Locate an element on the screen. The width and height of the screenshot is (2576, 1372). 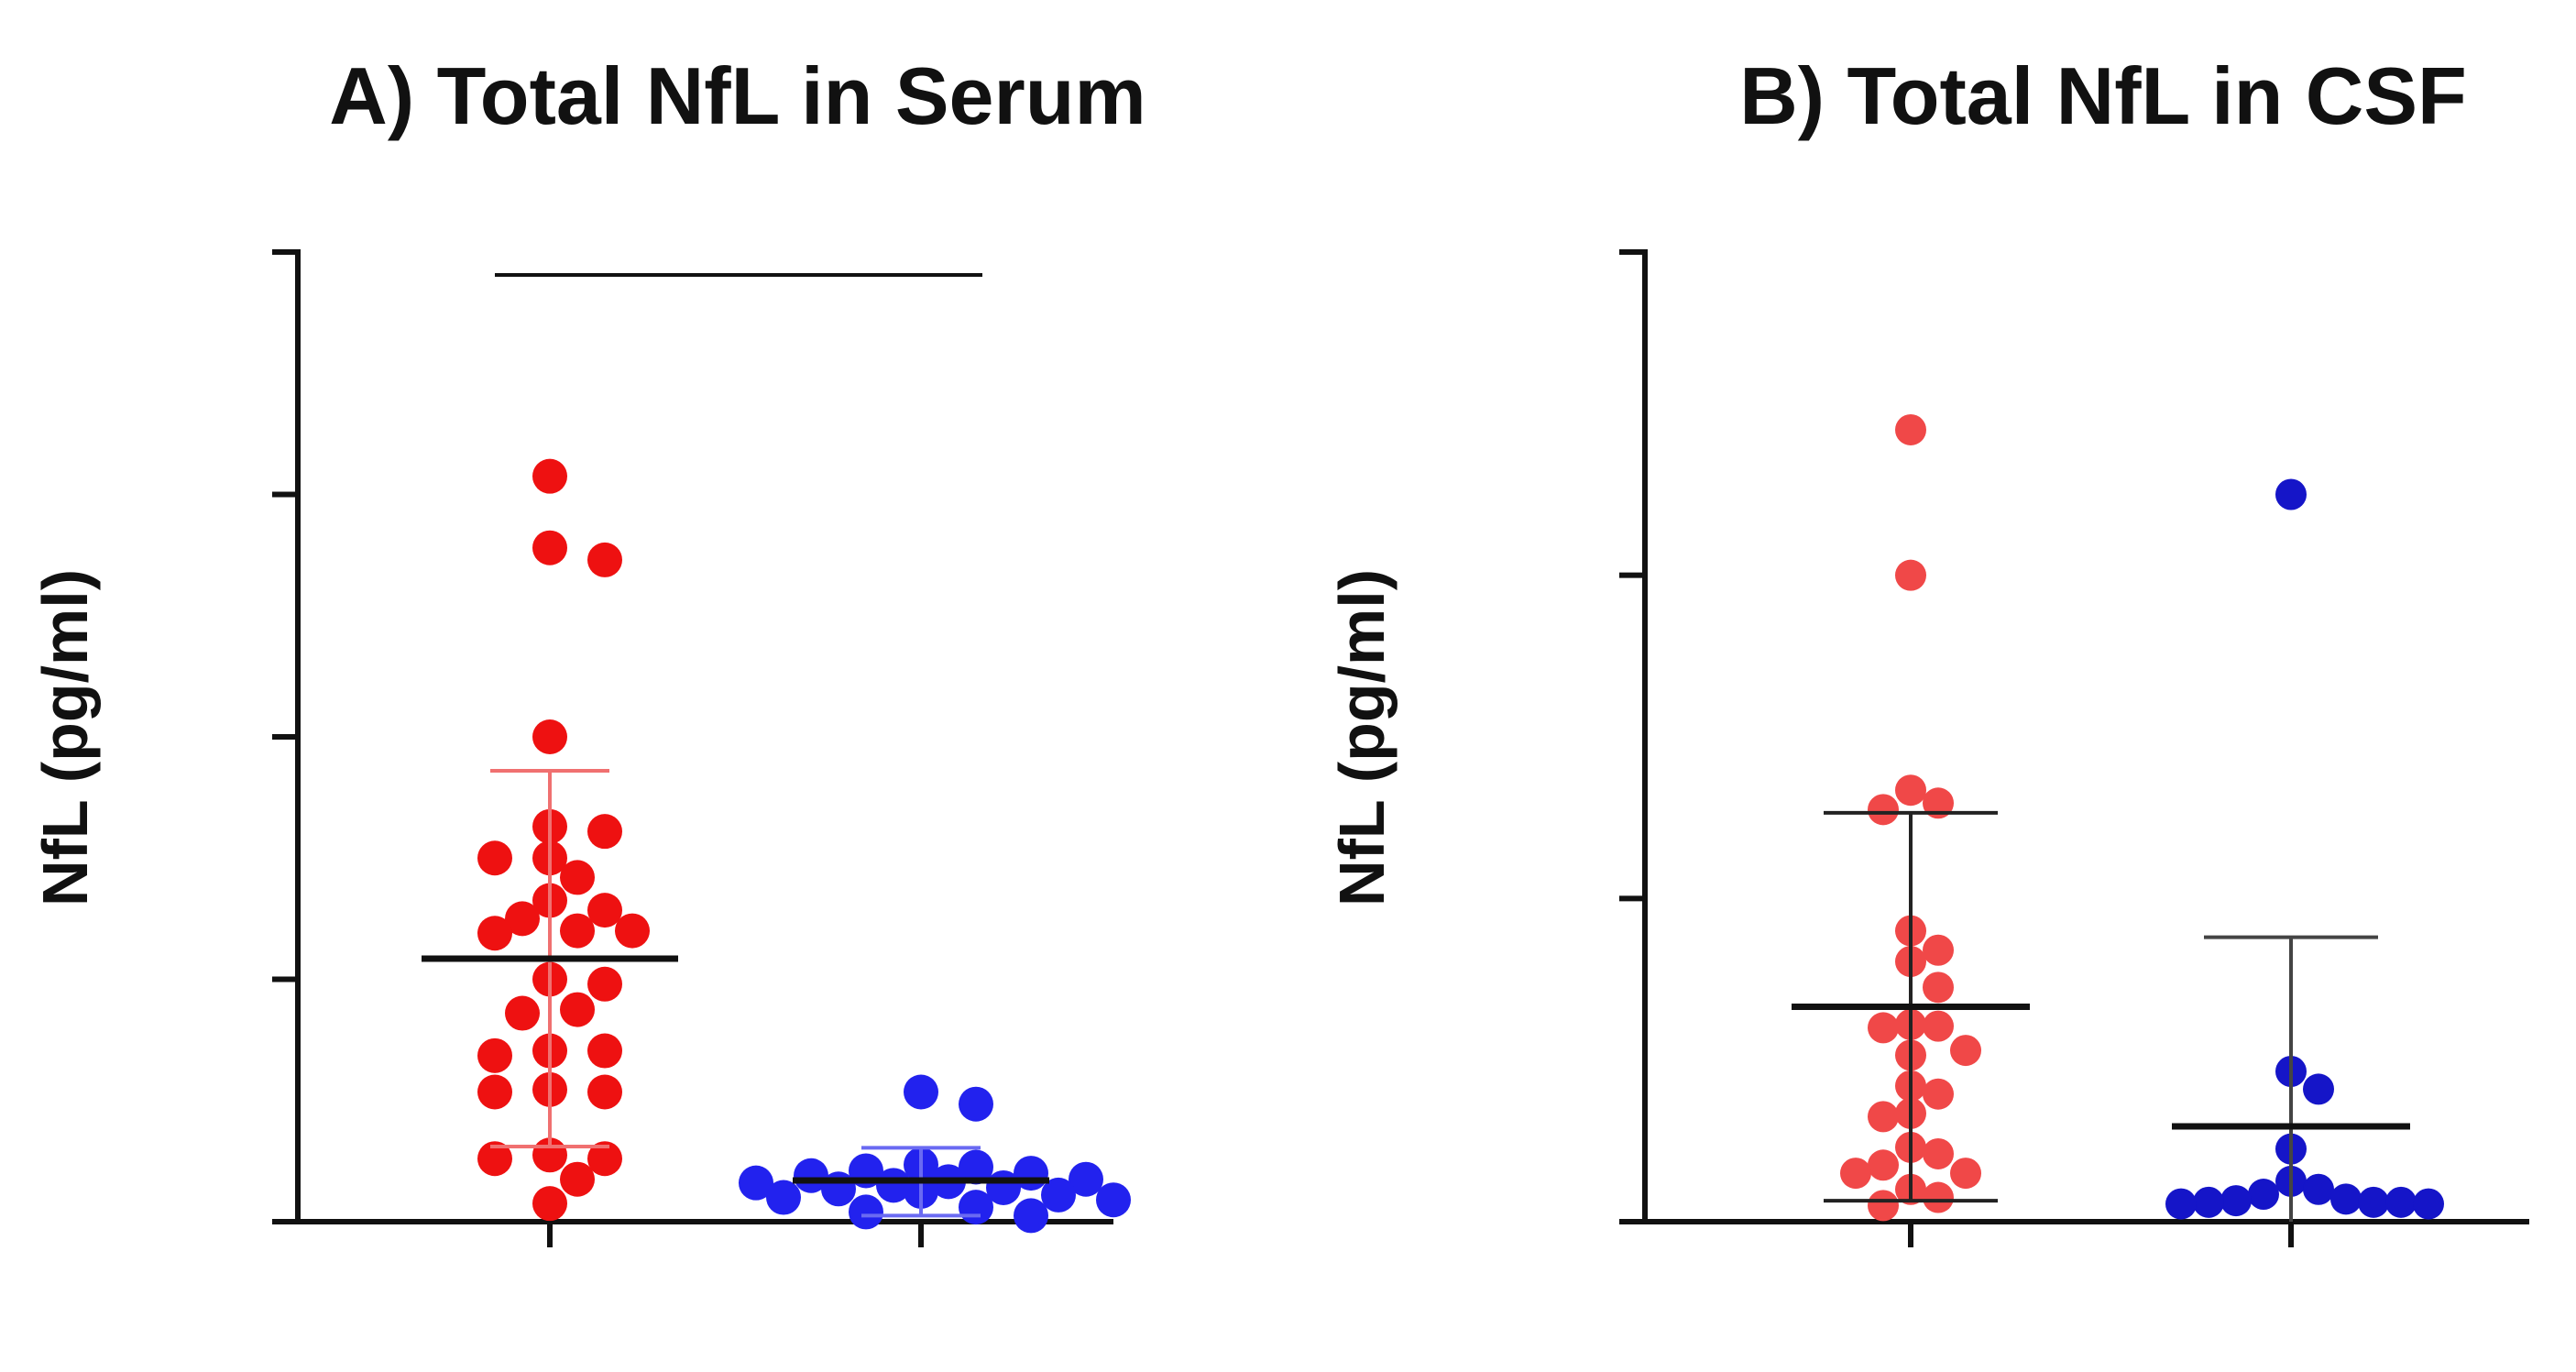
panel-b-y-axis-label: NfL (pg/ml) is located at coordinates (1362, 737).